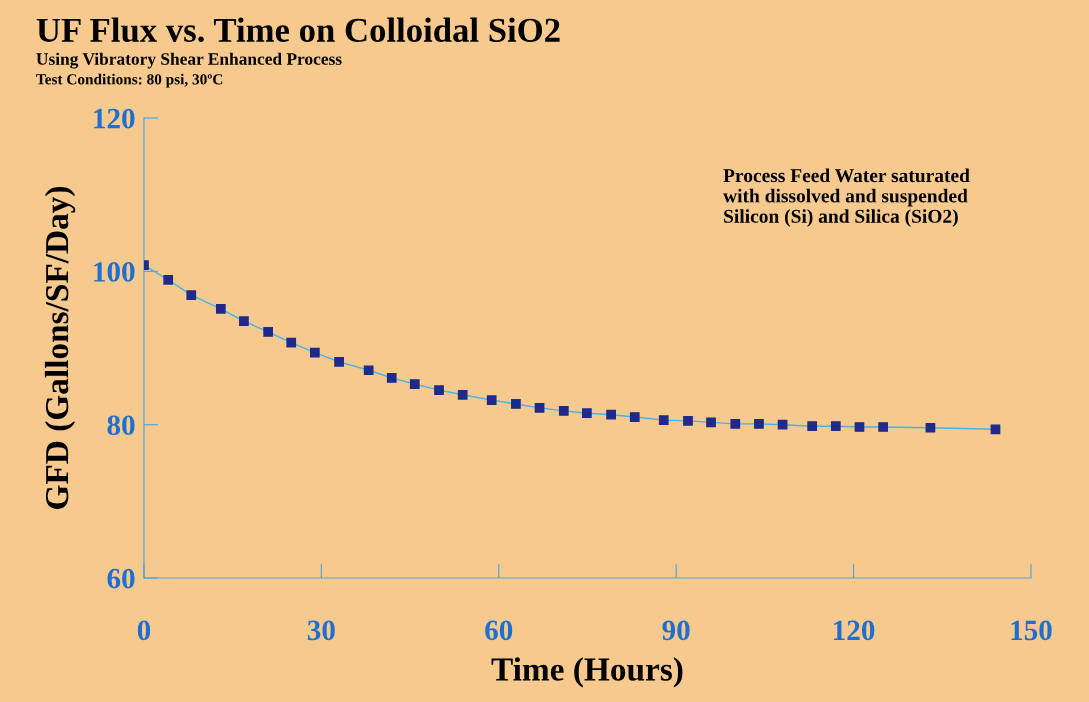  What do you see at coordinates (499, 630) in the screenshot?
I see `x-tick-label: 60` at bounding box center [499, 630].